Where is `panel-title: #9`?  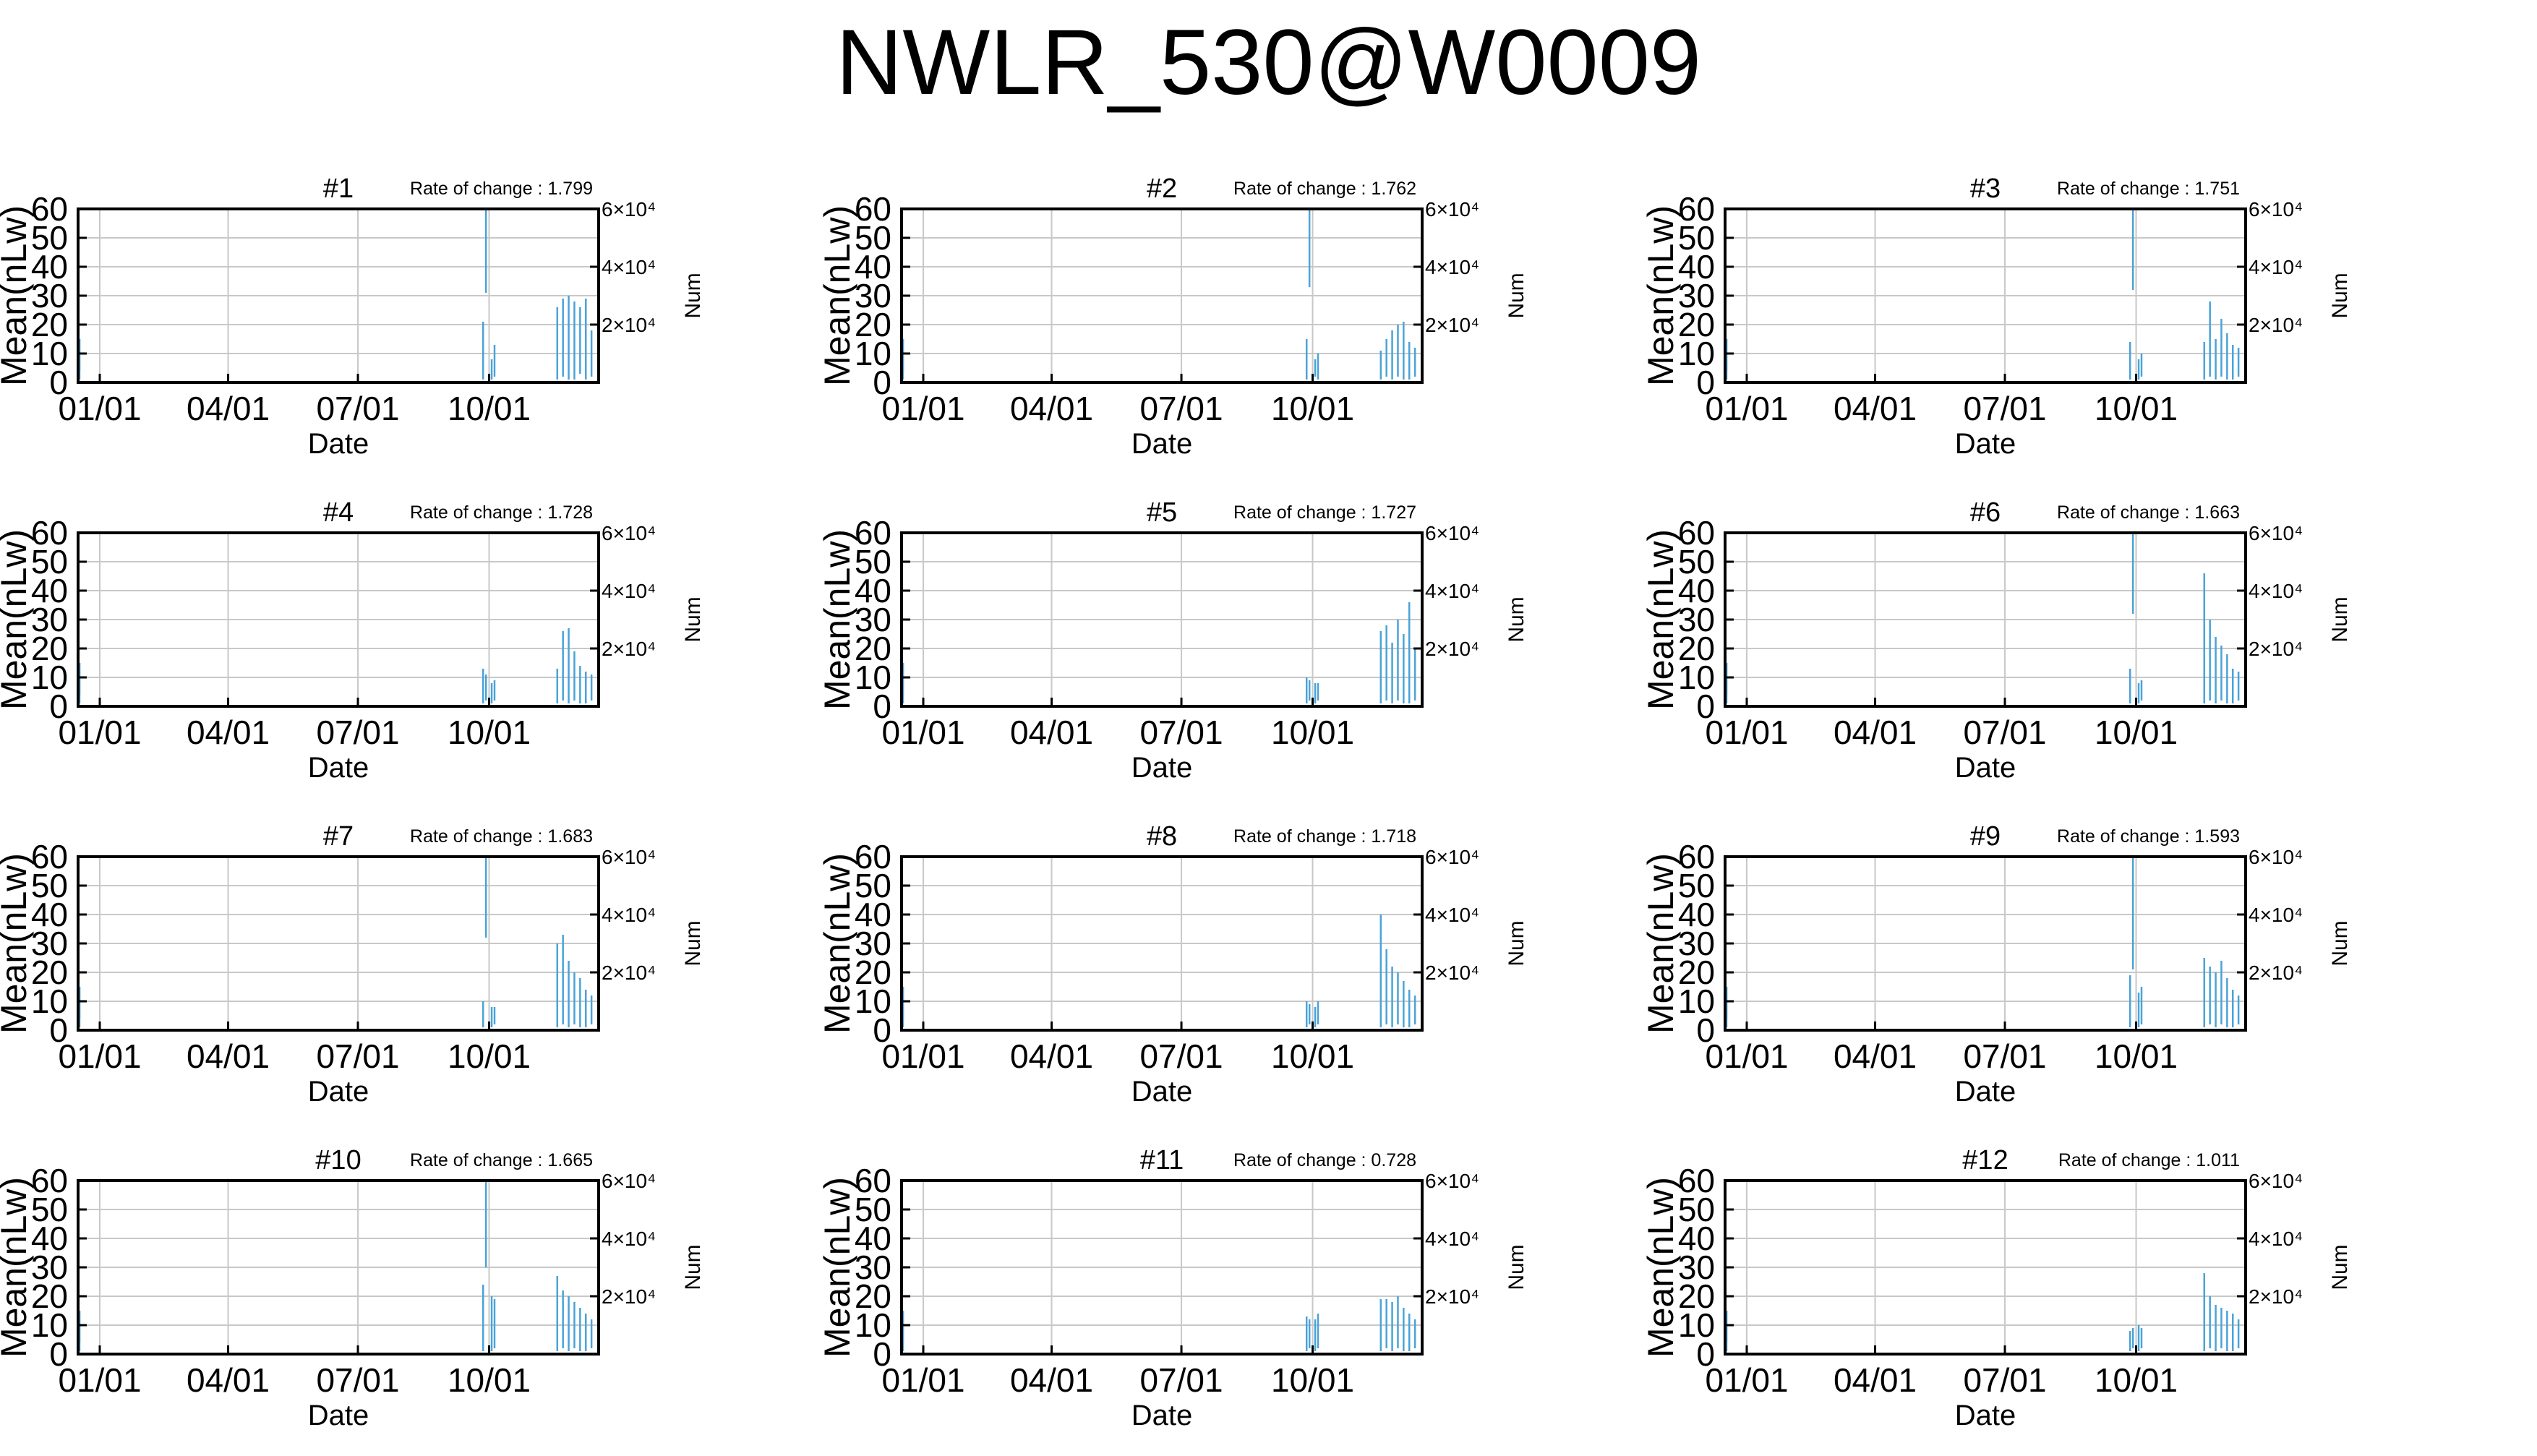 panel-title: #9 is located at coordinates (1985, 836).